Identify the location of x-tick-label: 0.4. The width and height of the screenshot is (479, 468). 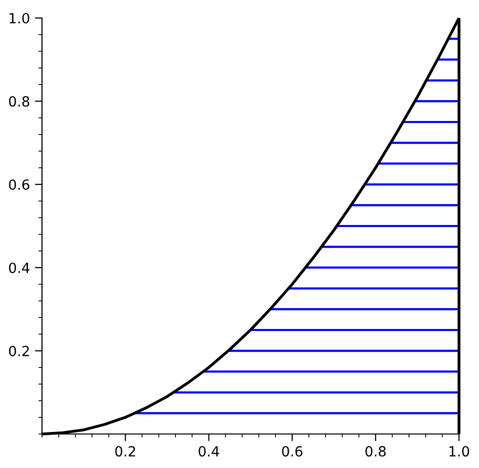
(209, 451).